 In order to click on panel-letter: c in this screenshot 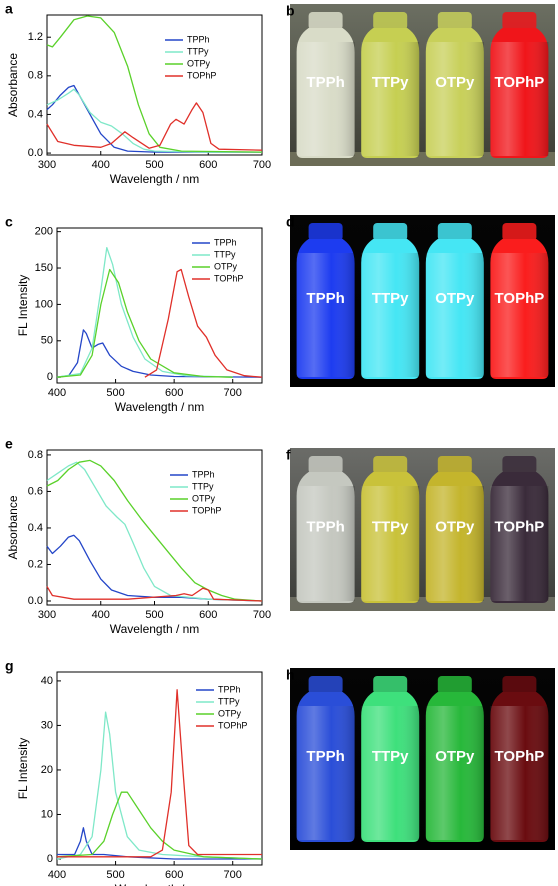, I will do `click(9, 222)`.